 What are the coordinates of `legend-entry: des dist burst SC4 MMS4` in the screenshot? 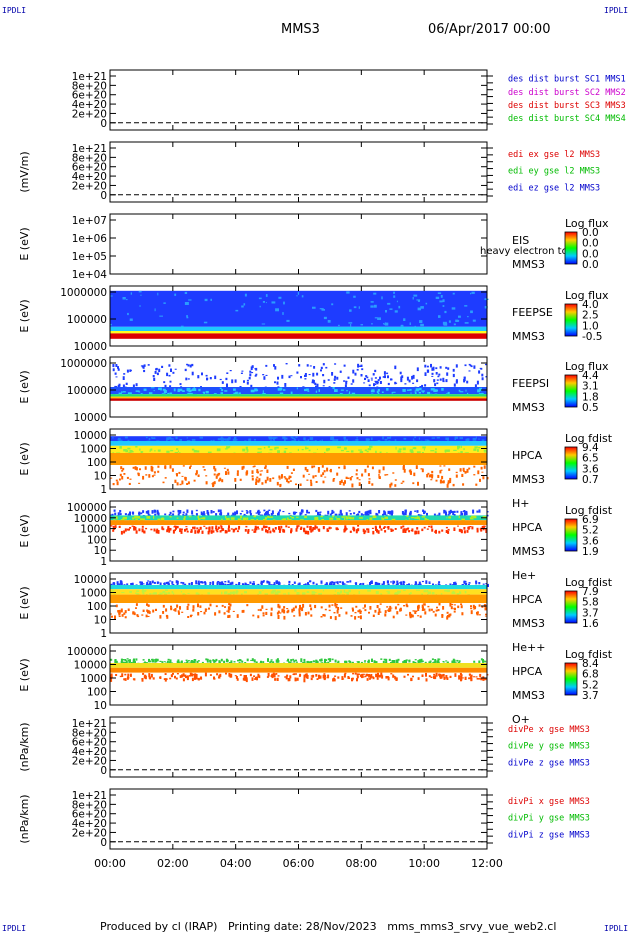 It's located at (567, 119).